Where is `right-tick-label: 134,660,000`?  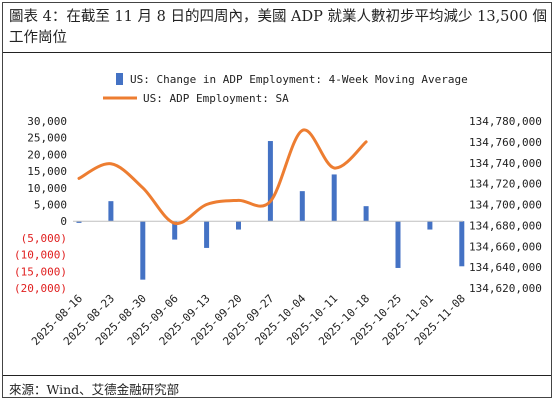 right-tick-label: 134,660,000 is located at coordinates (505, 246).